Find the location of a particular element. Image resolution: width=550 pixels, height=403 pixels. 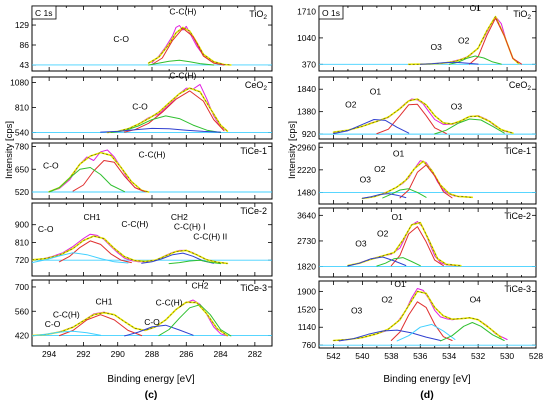

annotation-ch2: CH2 is located at coordinates (199, 285).